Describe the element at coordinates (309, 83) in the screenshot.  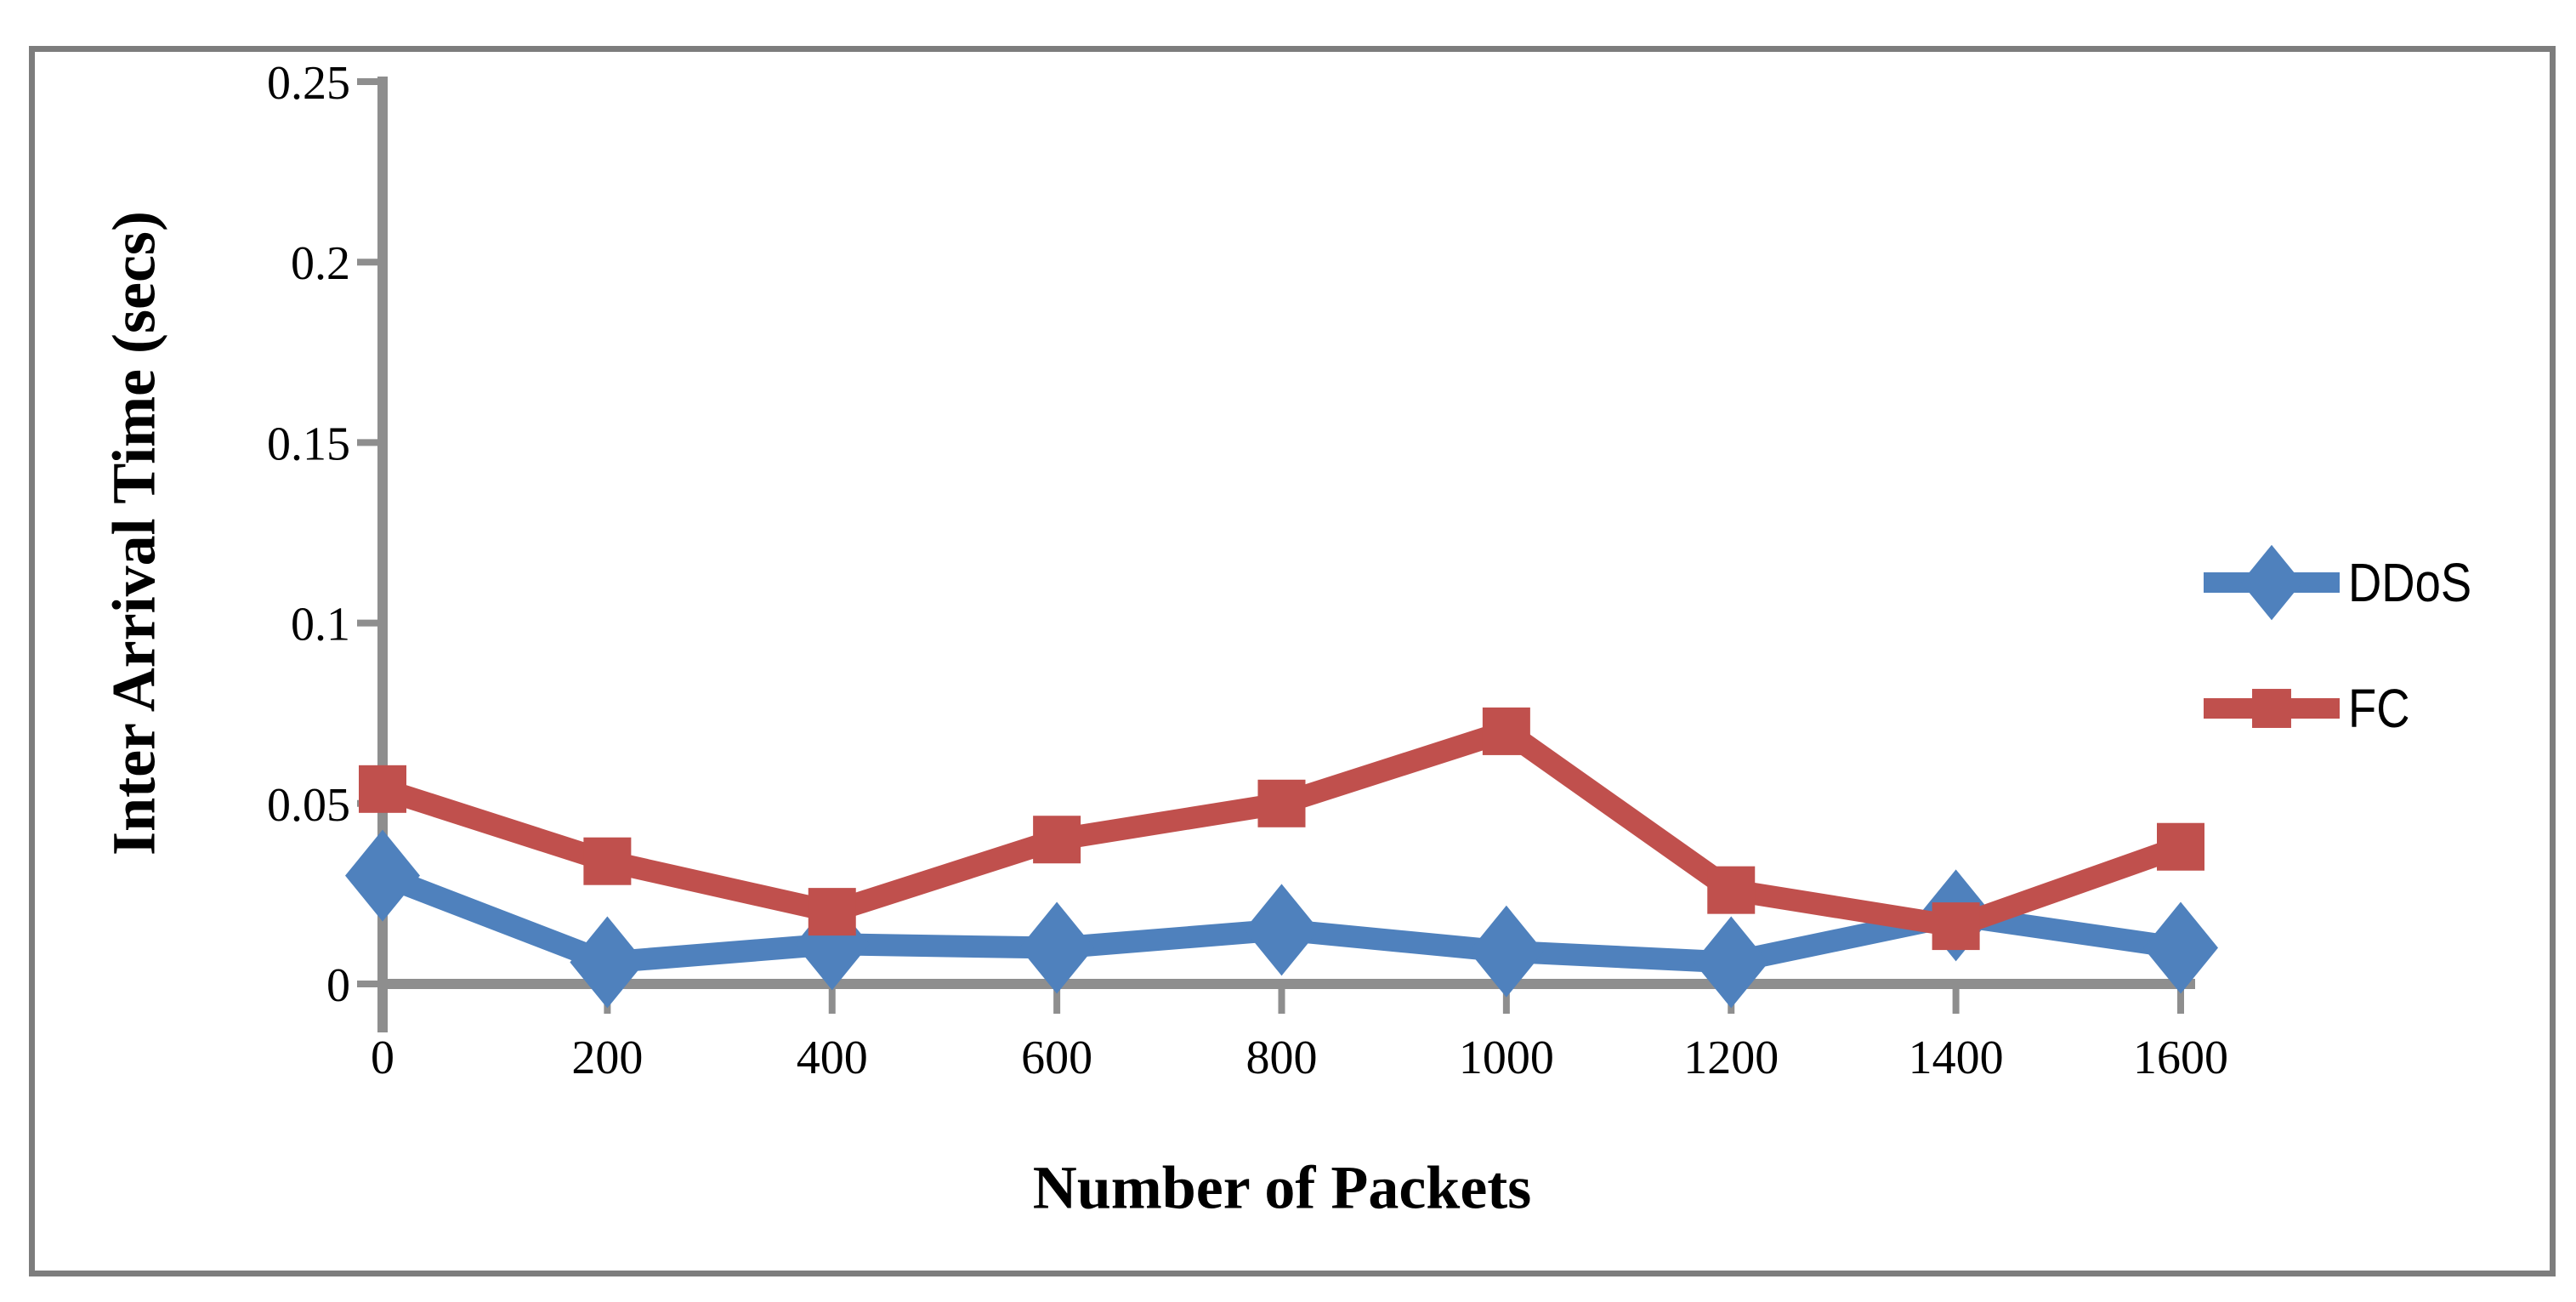
I see `y-tick-label: 0.25` at that location.